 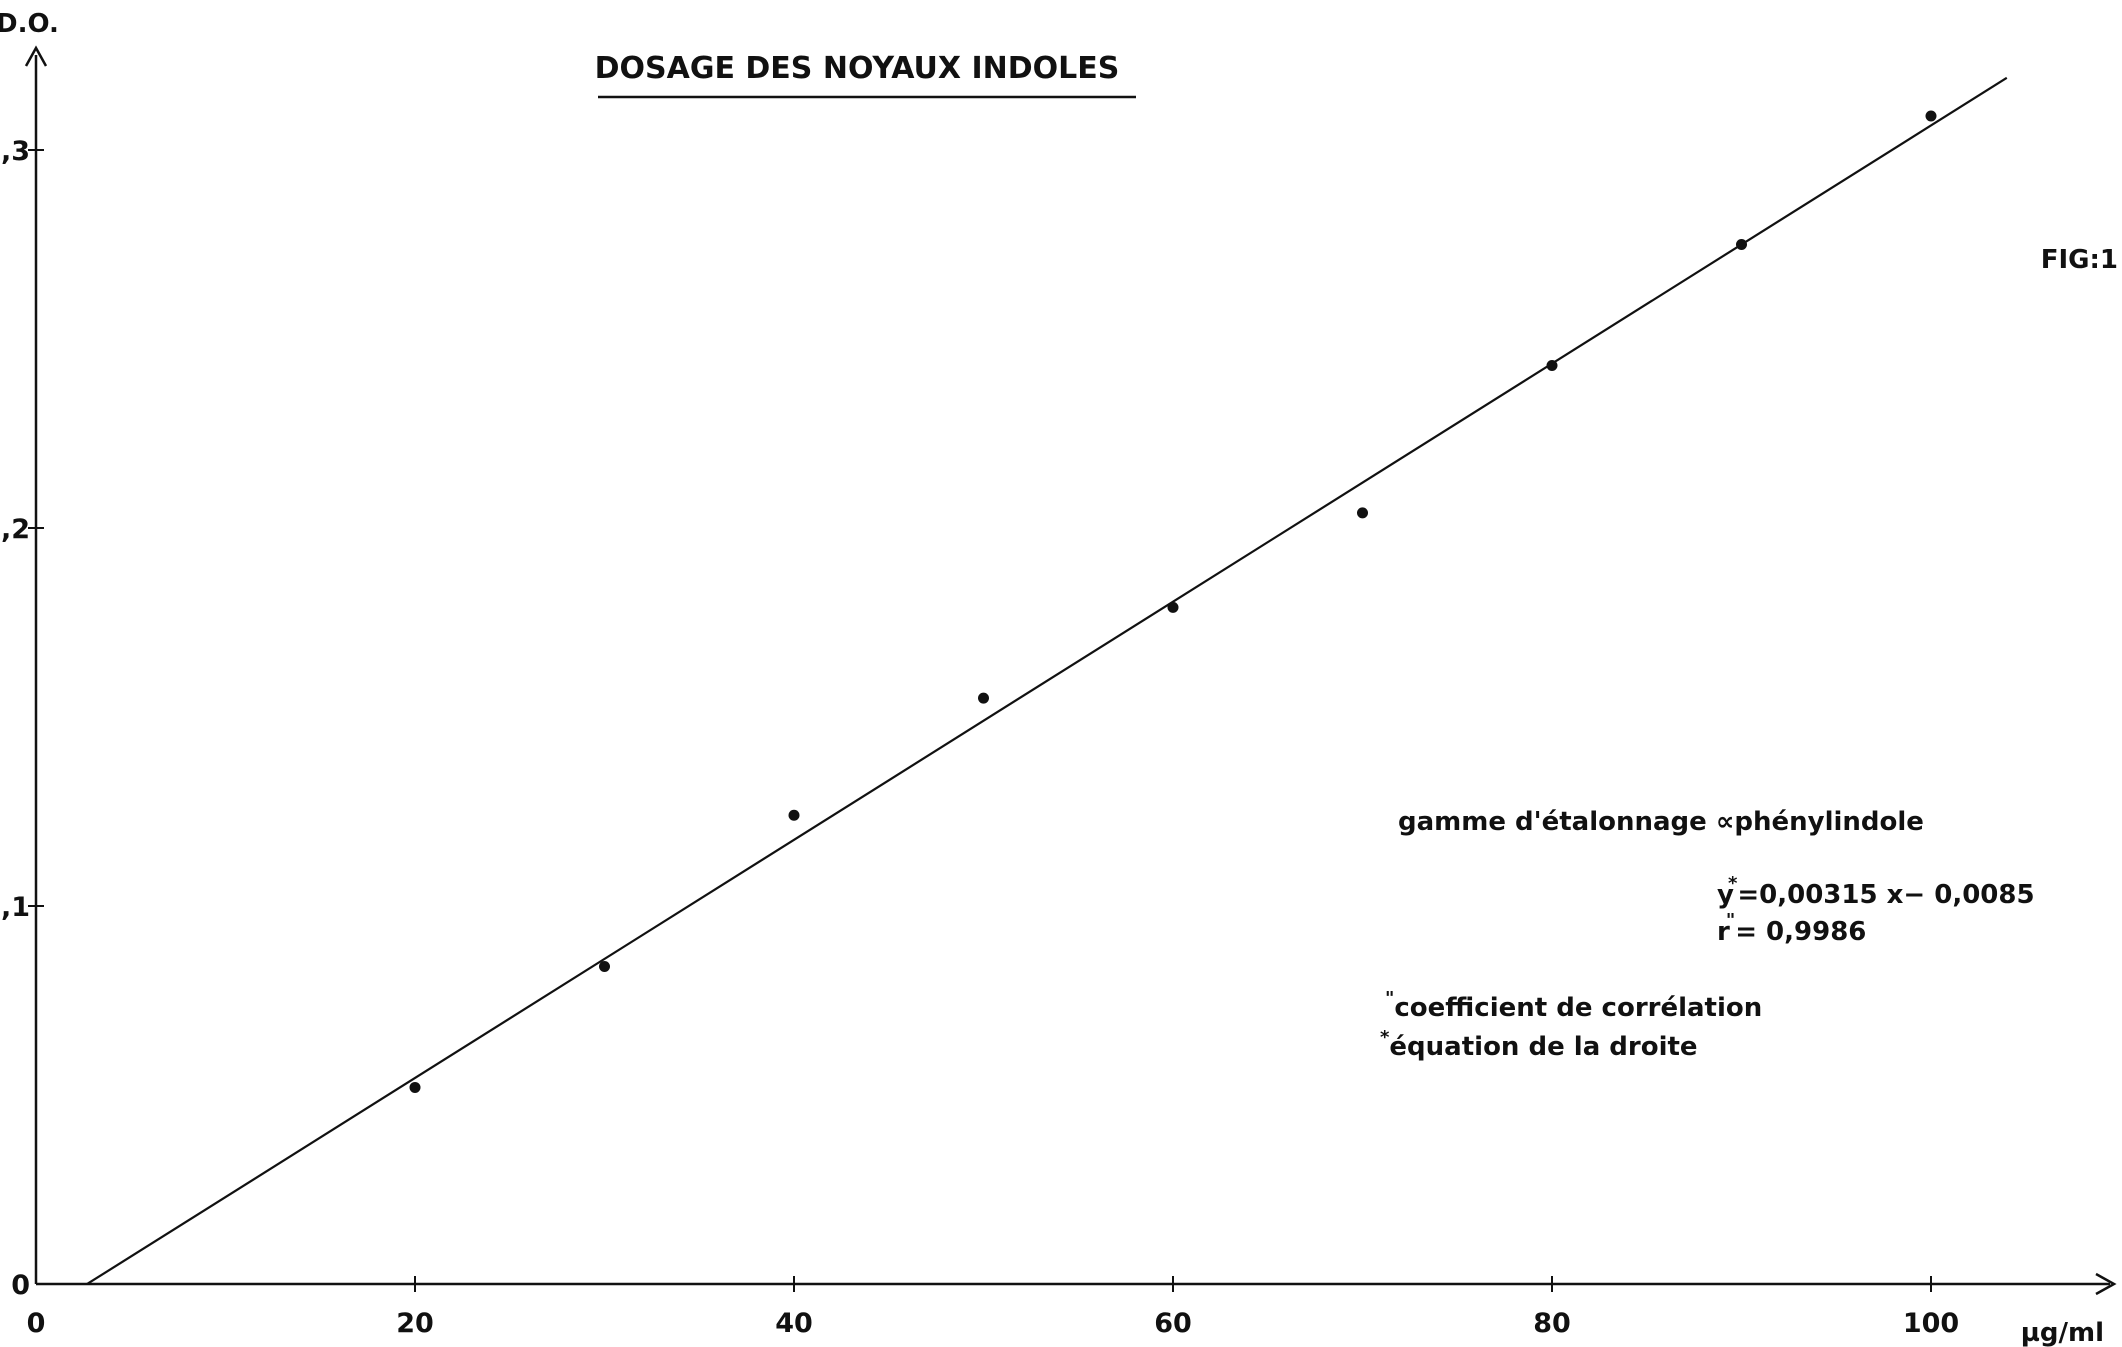 What do you see at coordinates (15, 151) in the screenshot?
I see `y-tick-label: ,3` at bounding box center [15, 151].